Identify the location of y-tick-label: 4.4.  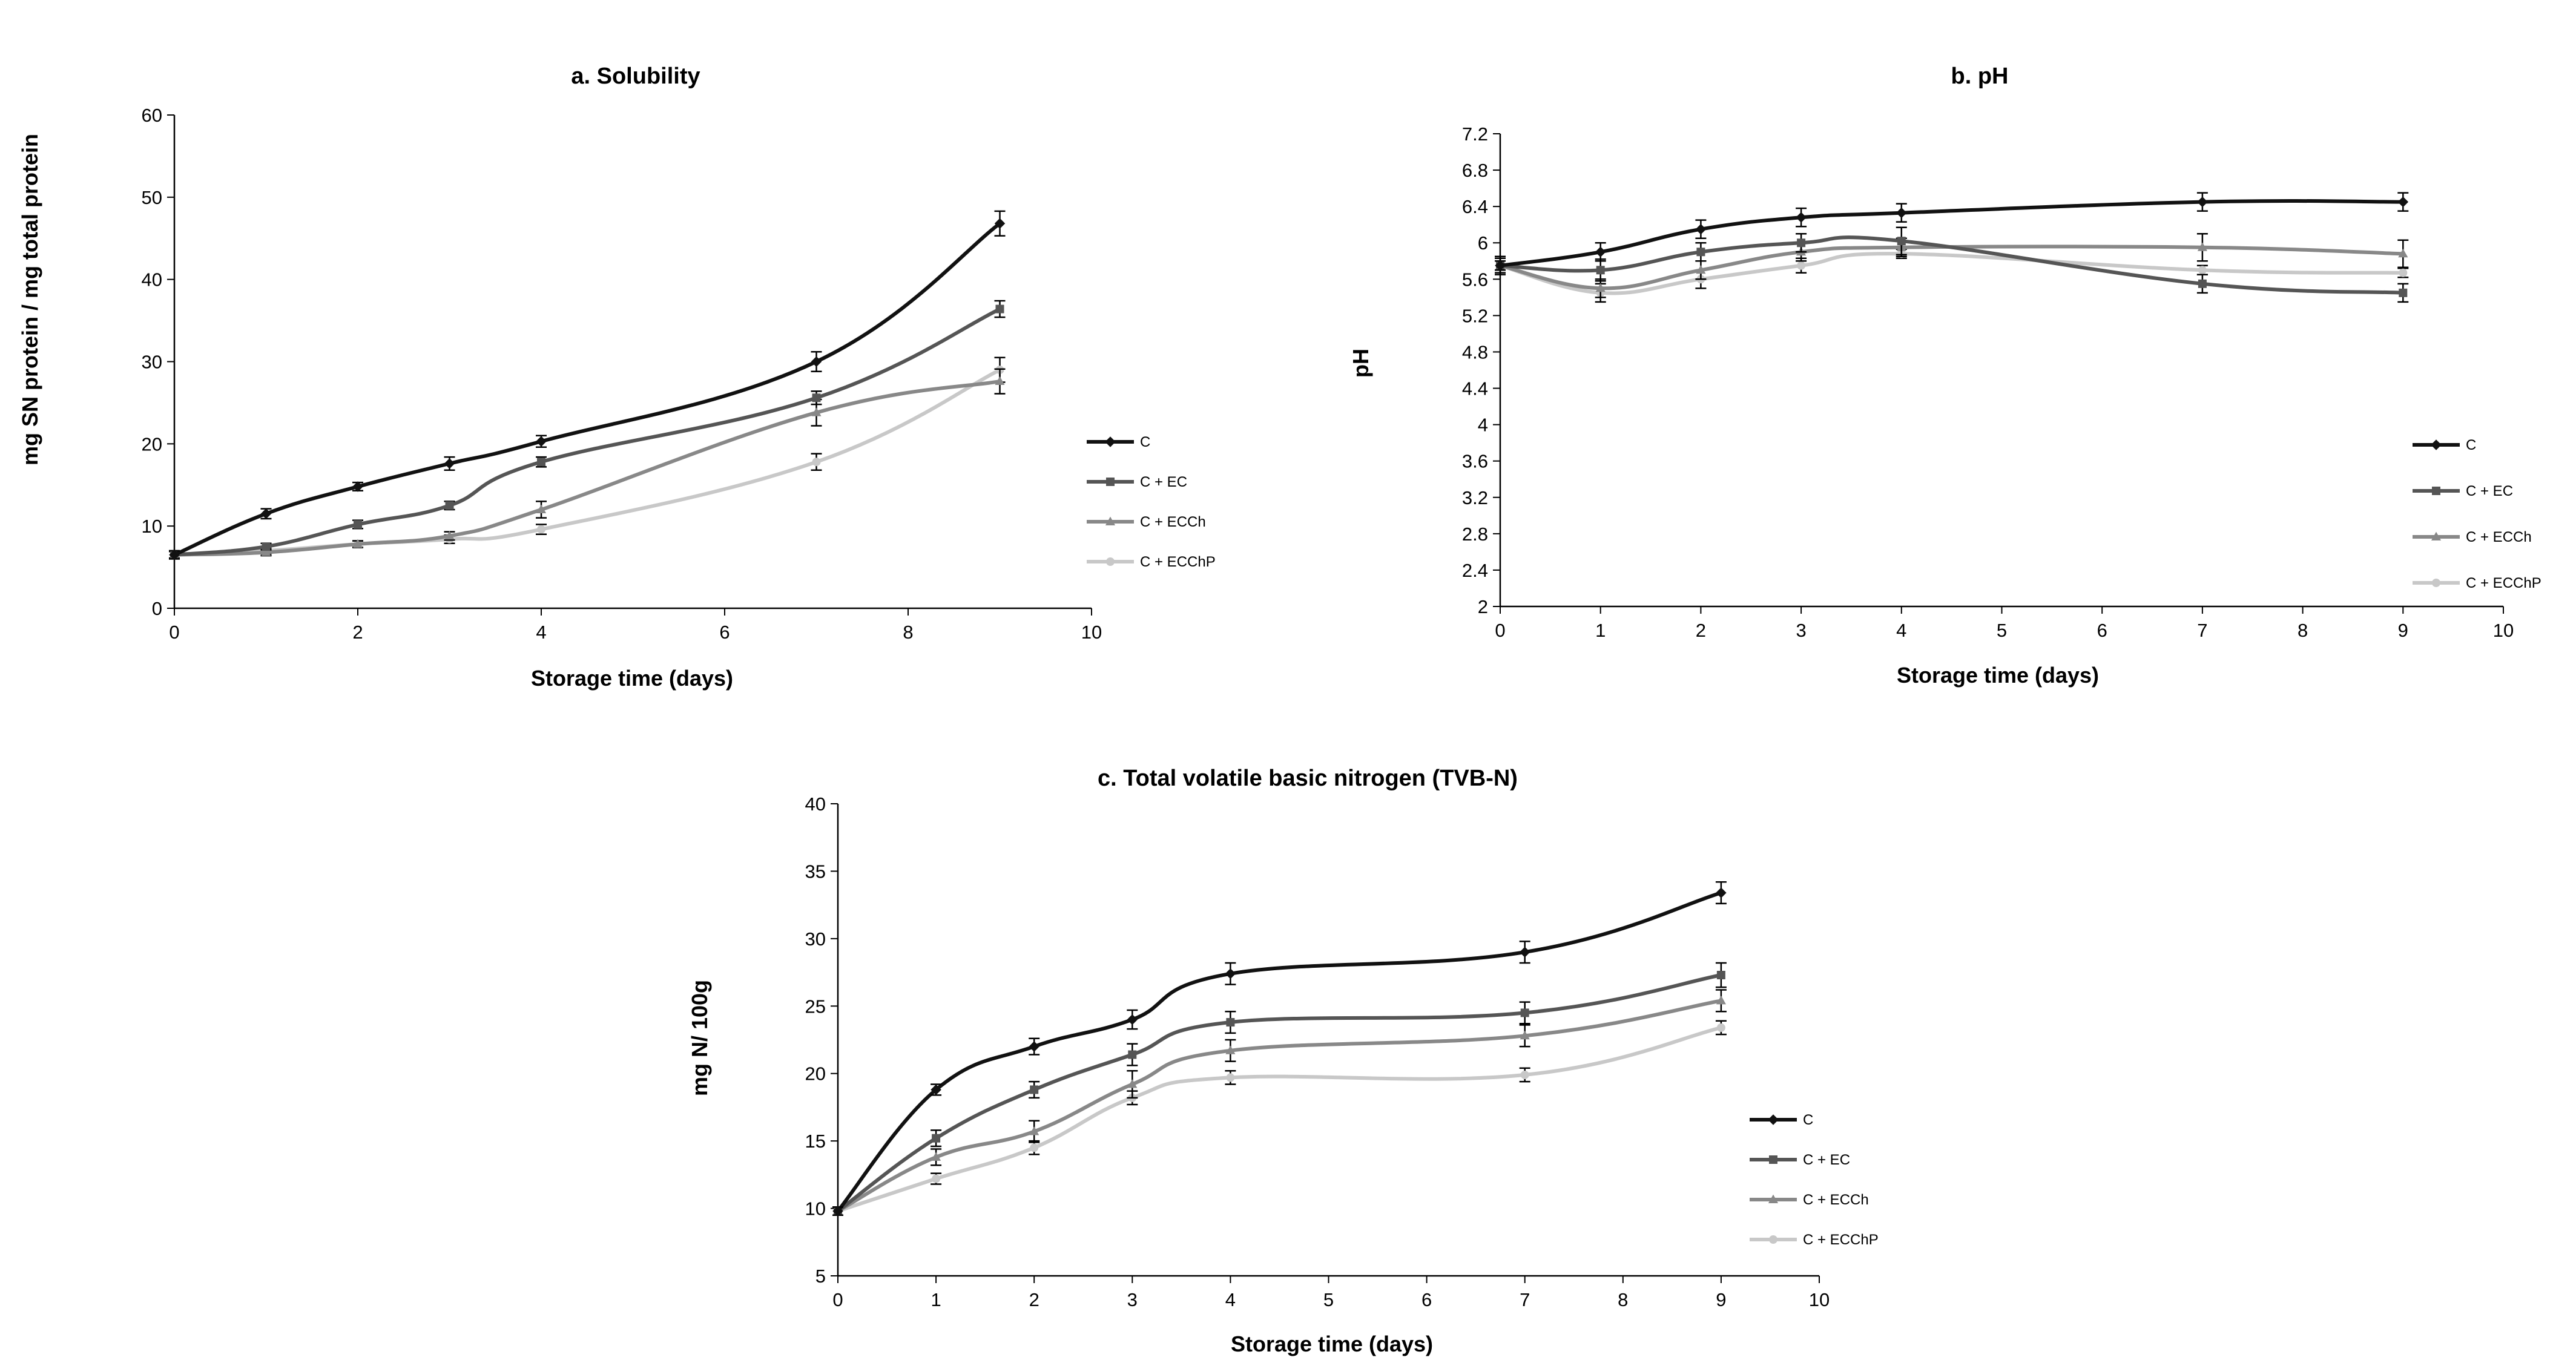
(1475, 388).